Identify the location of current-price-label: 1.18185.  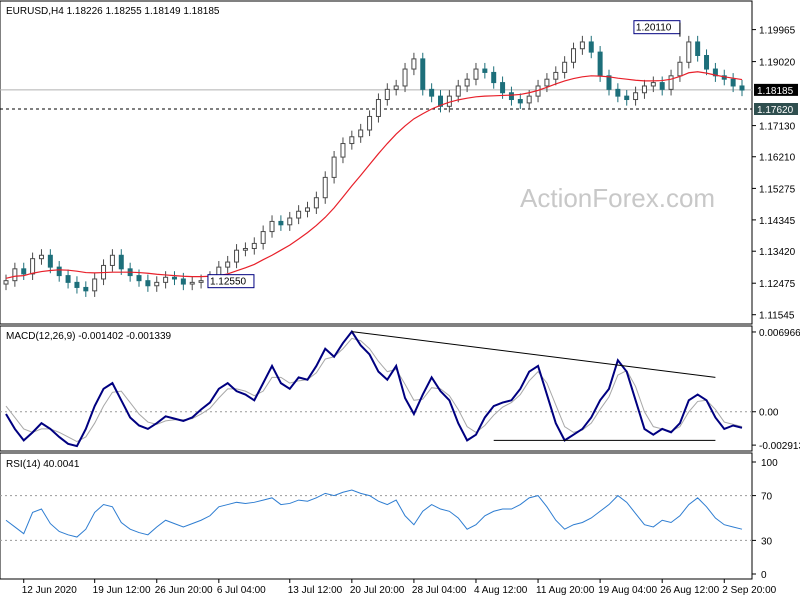
(775, 91).